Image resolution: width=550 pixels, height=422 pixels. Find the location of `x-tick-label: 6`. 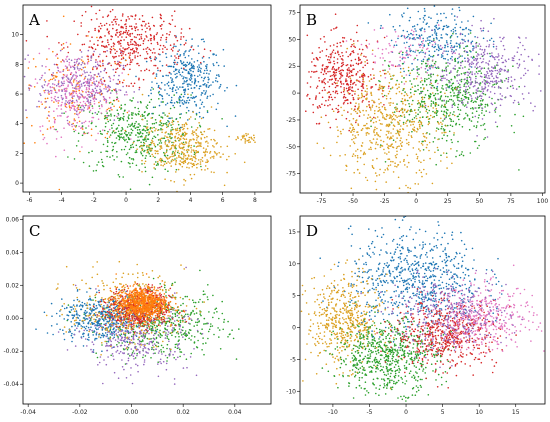

x-tick-label: 6 is located at coordinates (223, 200).